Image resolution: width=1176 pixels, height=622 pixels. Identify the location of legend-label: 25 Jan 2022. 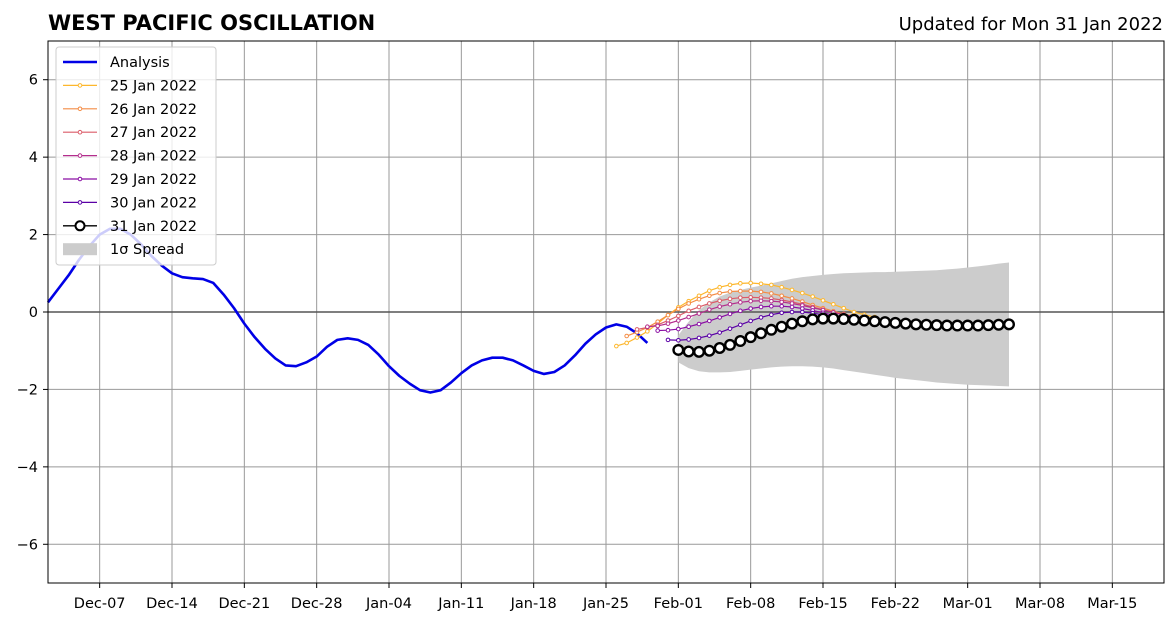
(153, 86).